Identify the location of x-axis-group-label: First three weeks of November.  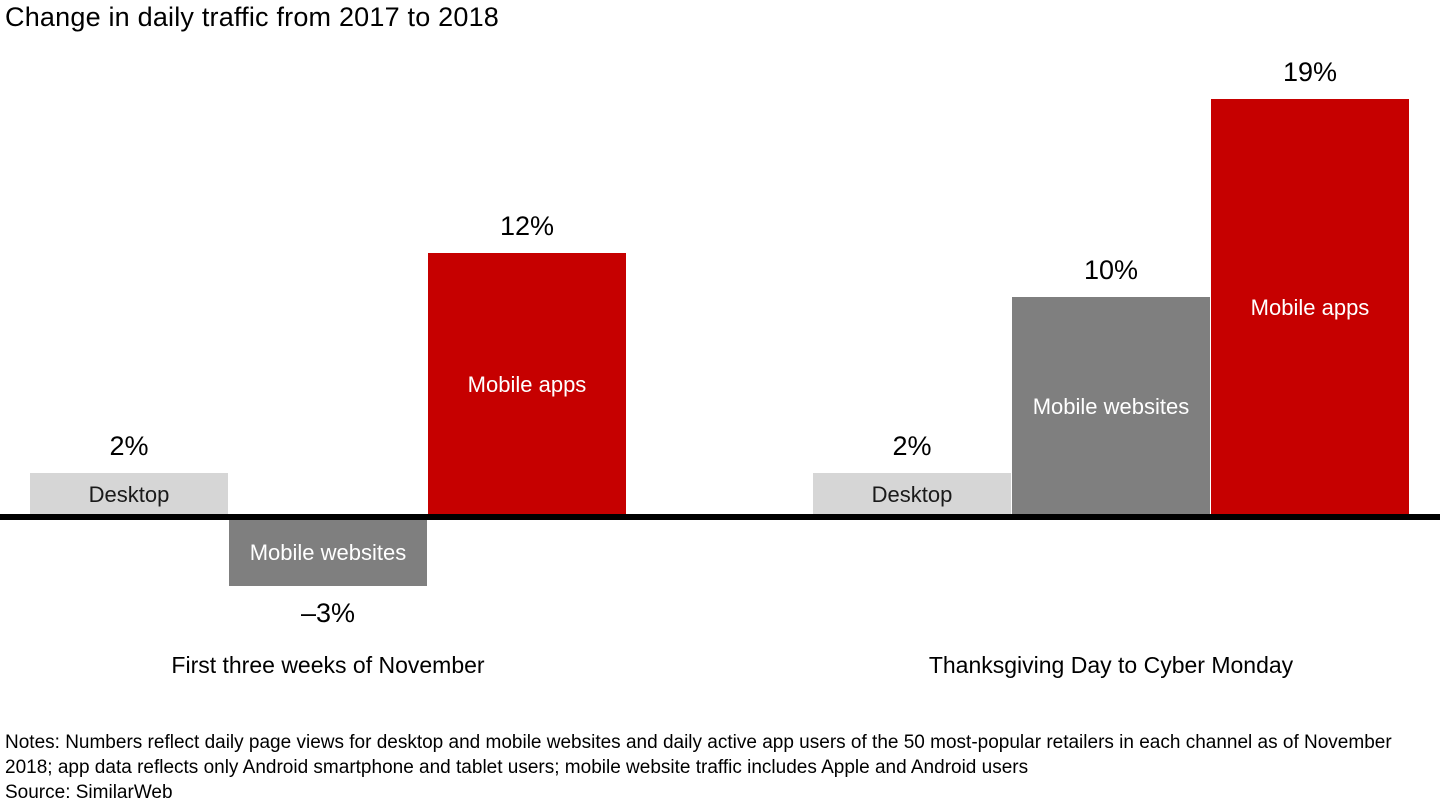
(328, 665).